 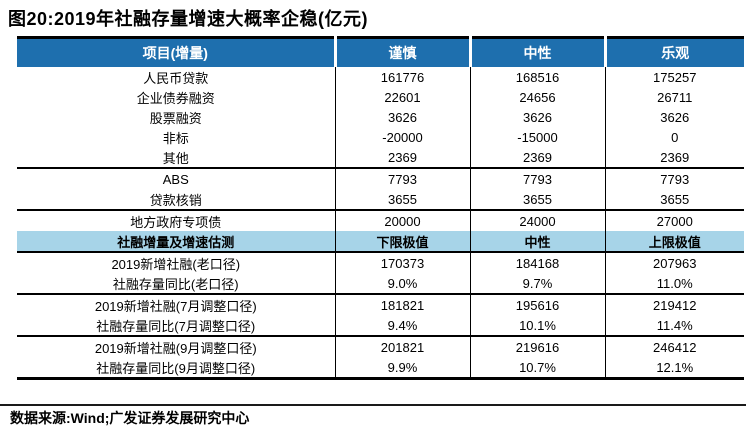 I want to click on row-label-cell: 2019新增社融(老口径), so click(x=176, y=264).